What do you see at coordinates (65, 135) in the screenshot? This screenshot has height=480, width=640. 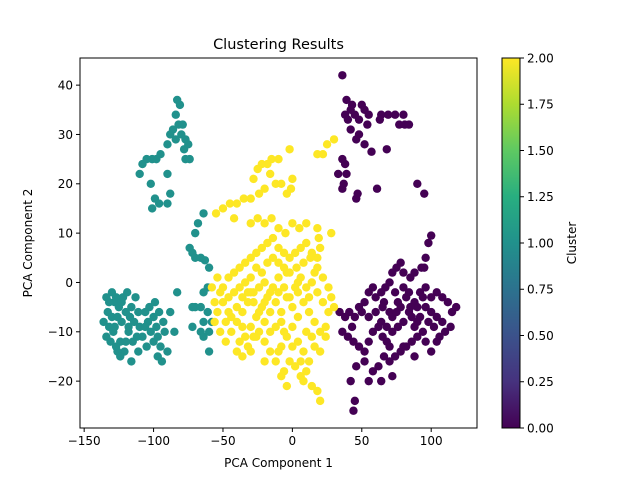 I see `y-tick-label: 30` at bounding box center [65, 135].